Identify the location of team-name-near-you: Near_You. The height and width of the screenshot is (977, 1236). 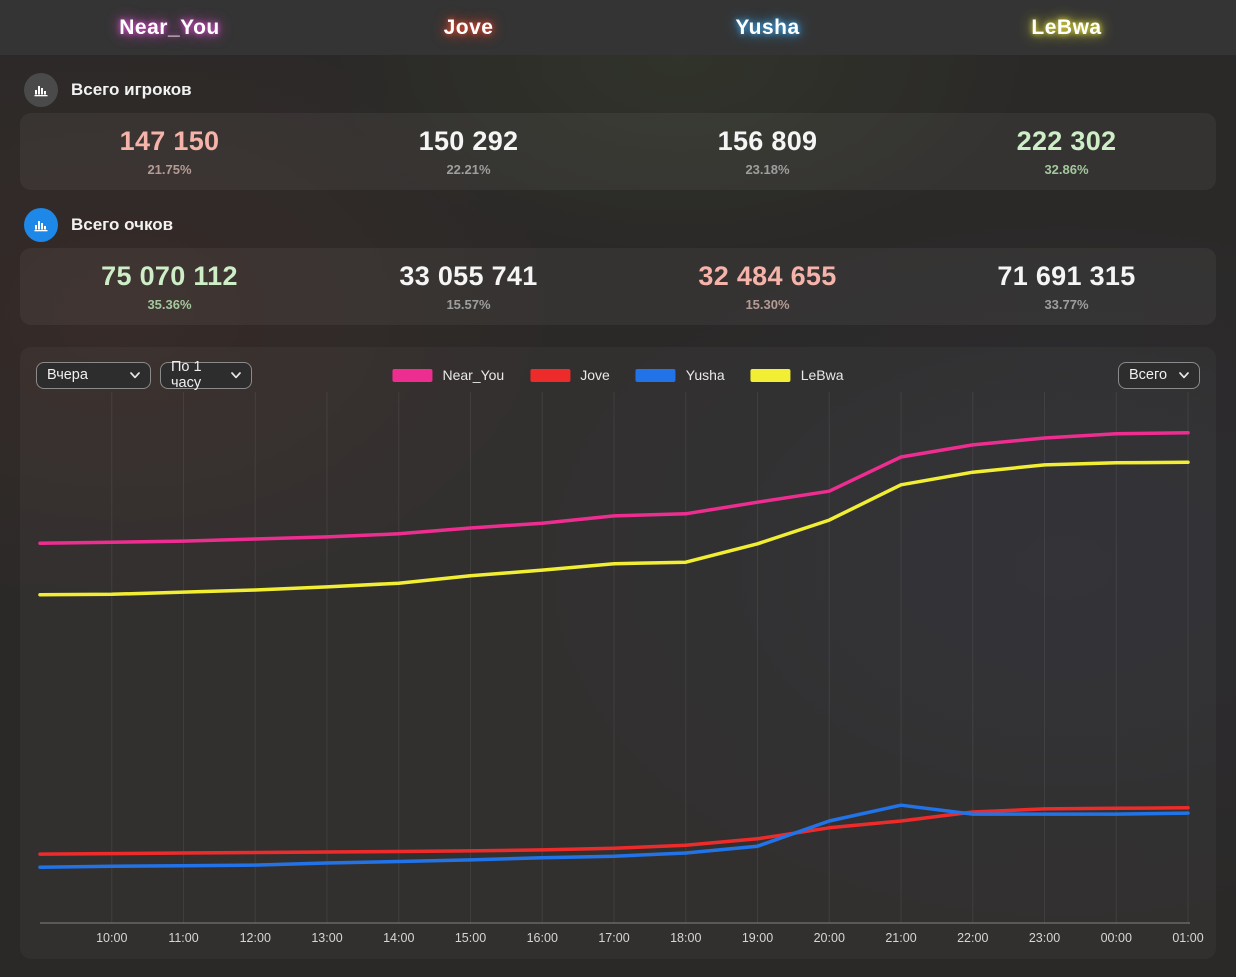
(169, 27).